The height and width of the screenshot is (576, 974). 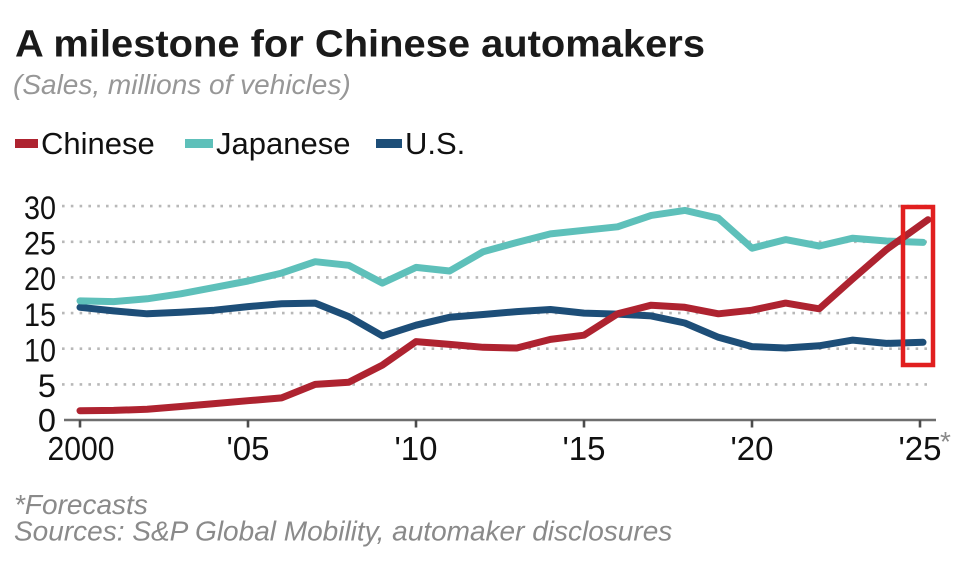 I want to click on svg-text: '15, so click(x=583, y=448).